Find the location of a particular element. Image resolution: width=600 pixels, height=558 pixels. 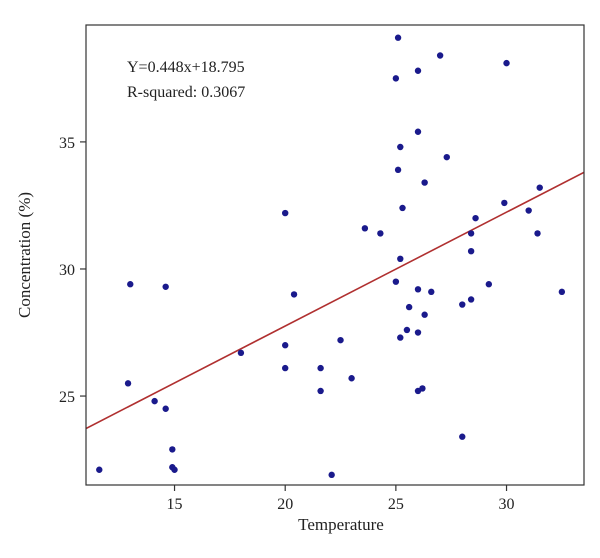

x-tick-label: 15 is located at coordinates (175, 504).